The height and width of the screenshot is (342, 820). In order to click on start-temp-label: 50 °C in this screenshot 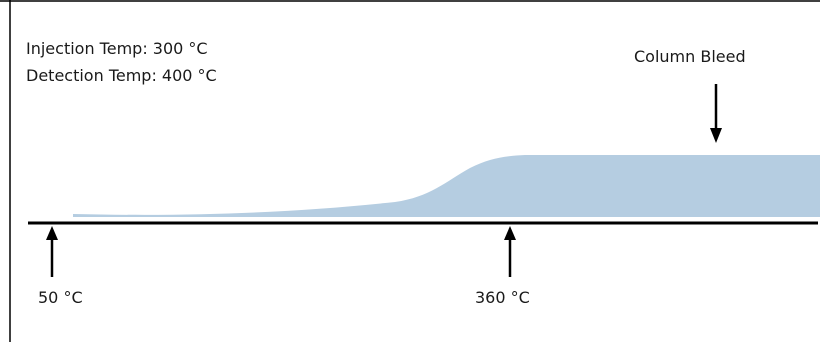, I will do `click(60, 297)`.